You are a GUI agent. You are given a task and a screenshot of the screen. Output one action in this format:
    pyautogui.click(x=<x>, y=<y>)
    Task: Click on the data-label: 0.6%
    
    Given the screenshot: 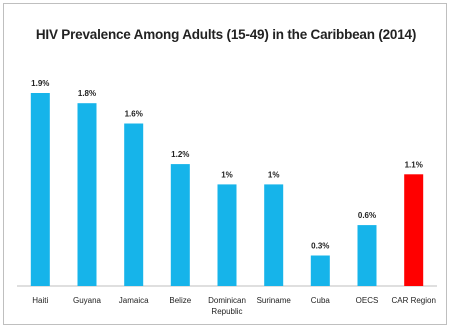 What is the action you would take?
    pyautogui.click(x=367, y=215)
    